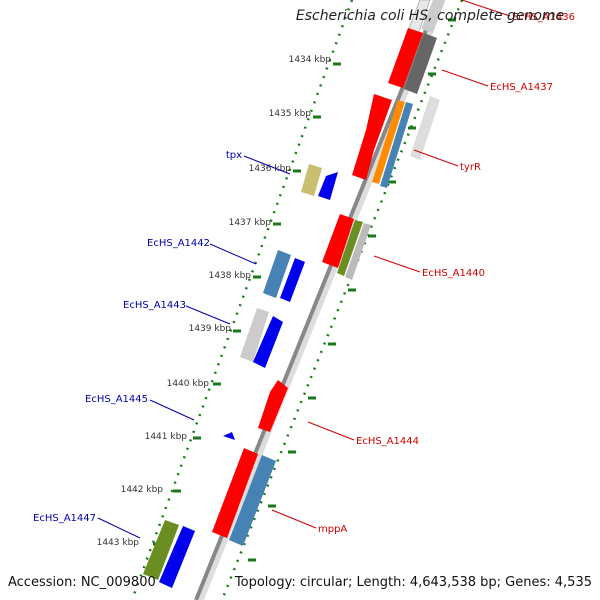  Describe the element at coordinates (420, 63) in the screenshot. I see `gene-echs-a1437` at that location.